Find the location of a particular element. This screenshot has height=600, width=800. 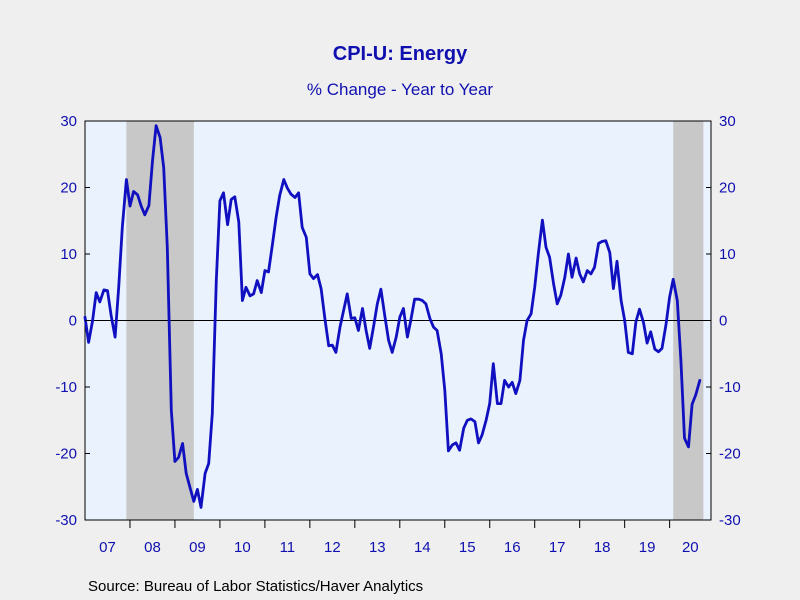

y-tick-label-left: -20 is located at coordinates (66, 454).